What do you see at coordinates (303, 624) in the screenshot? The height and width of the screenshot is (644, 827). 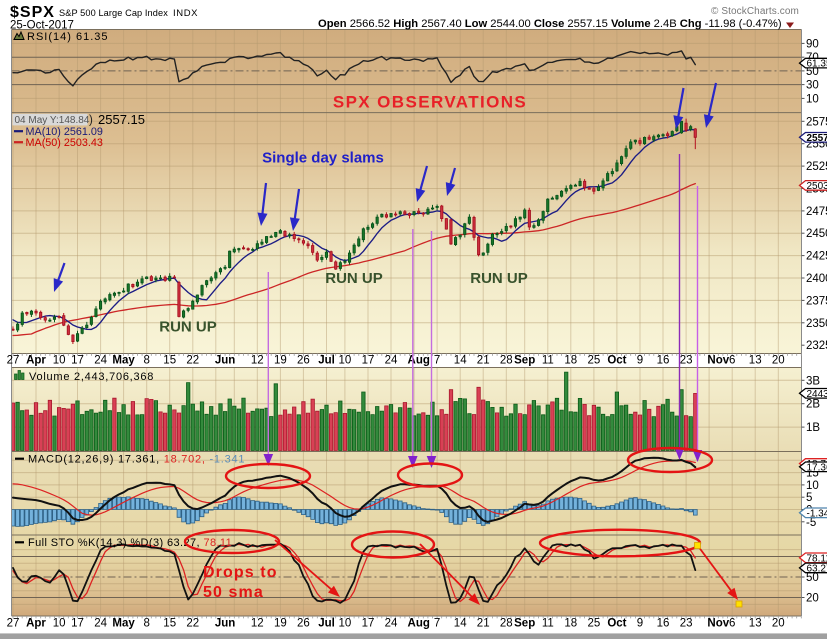 I see `svg-text: 26` at bounding box center [303, 624].